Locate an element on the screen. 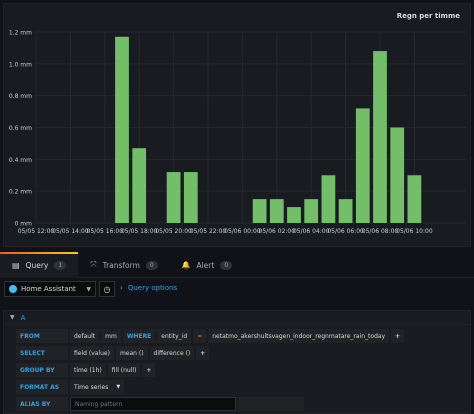 Image resolution: width=474 pixels, height=414 pixels. home-assistant-icon is located at coordinates (13, 289).